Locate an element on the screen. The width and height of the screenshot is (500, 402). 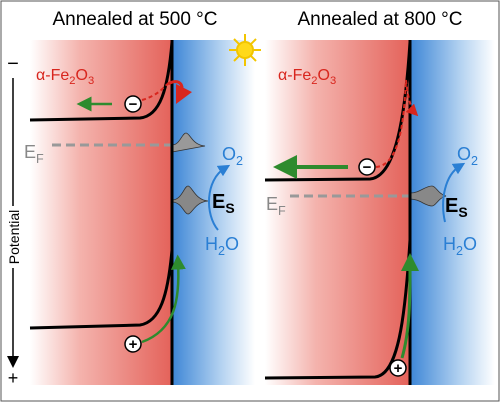
recombination-arrow is located at coordinates (180, 92).